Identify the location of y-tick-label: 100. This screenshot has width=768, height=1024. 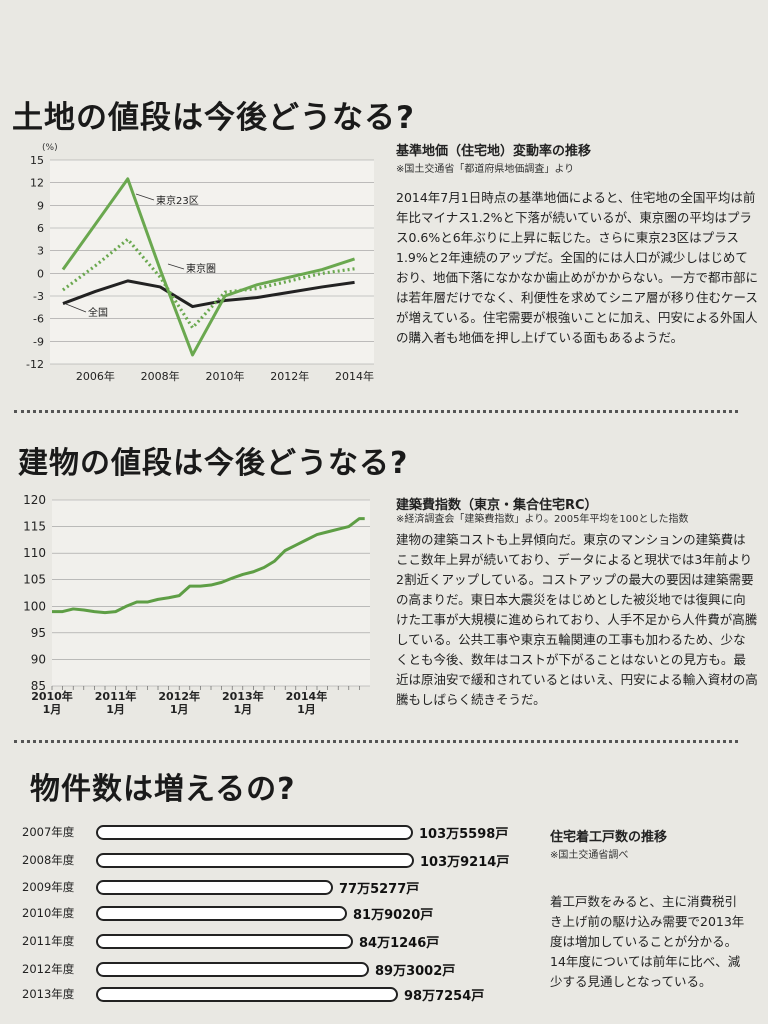
(34, 606).